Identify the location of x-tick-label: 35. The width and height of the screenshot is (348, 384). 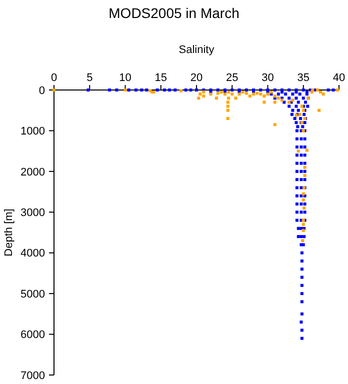
(303, 78).